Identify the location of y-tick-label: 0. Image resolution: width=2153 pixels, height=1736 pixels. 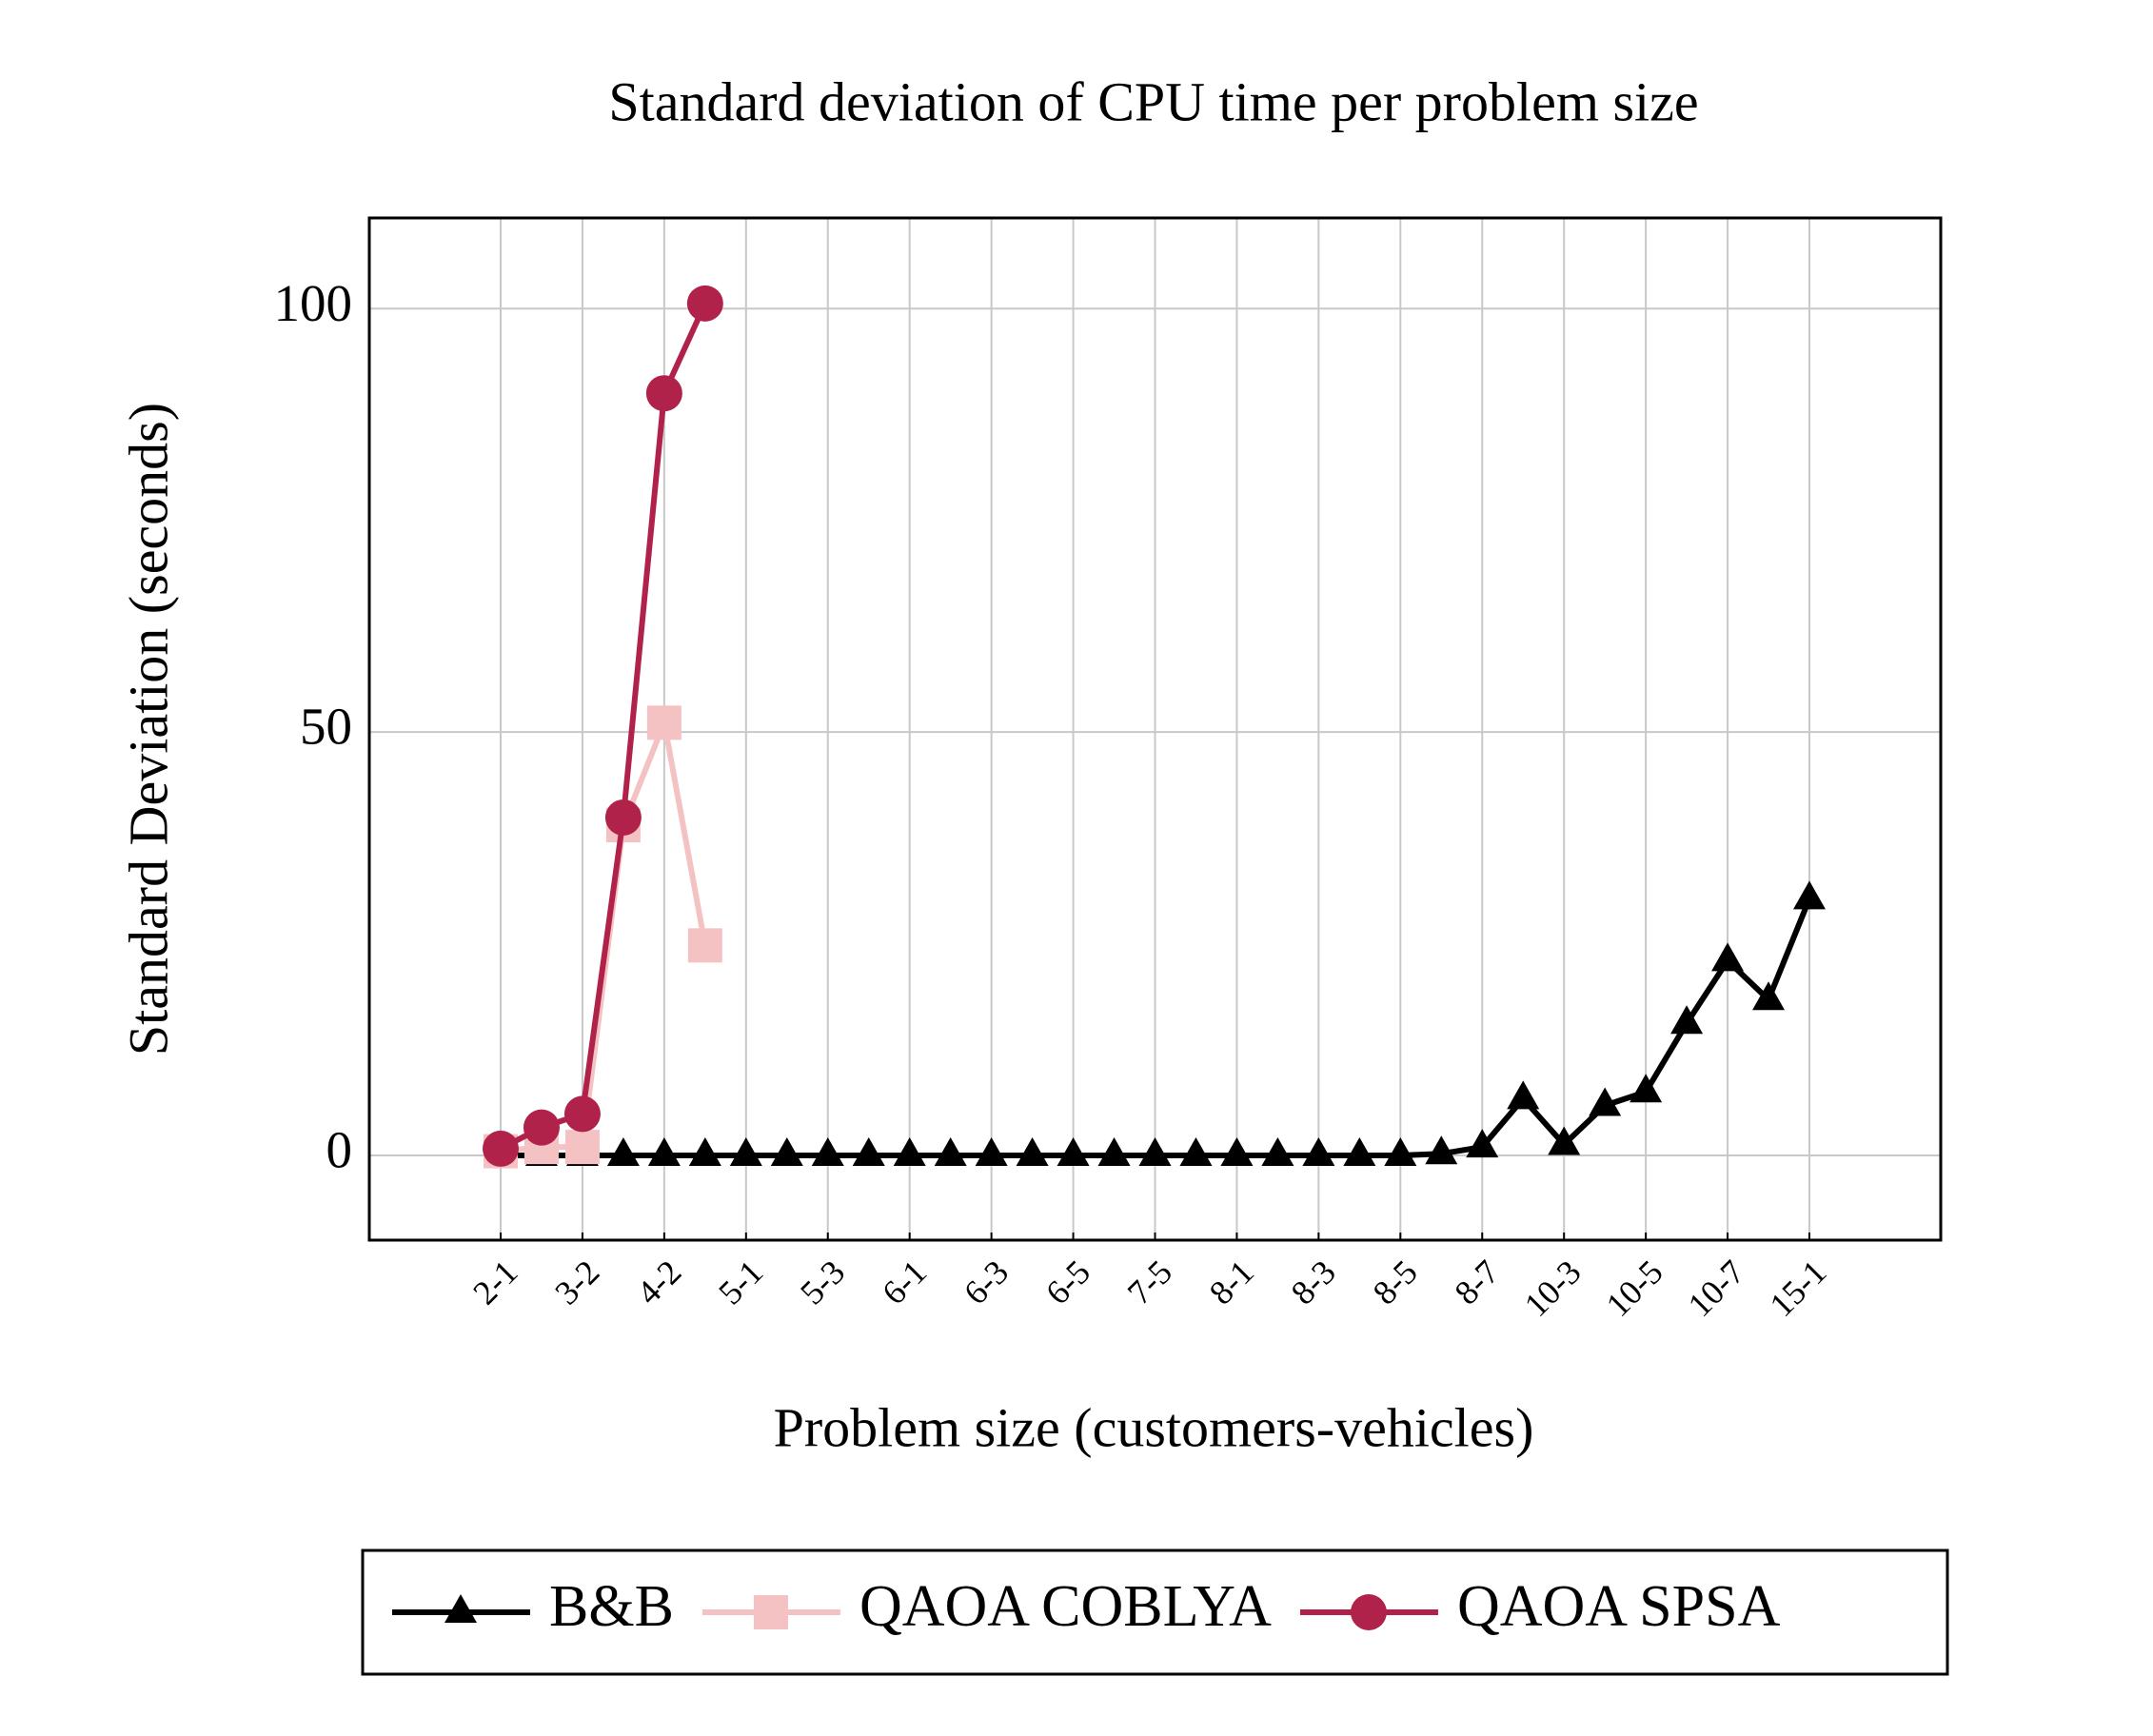
(339, 1150).